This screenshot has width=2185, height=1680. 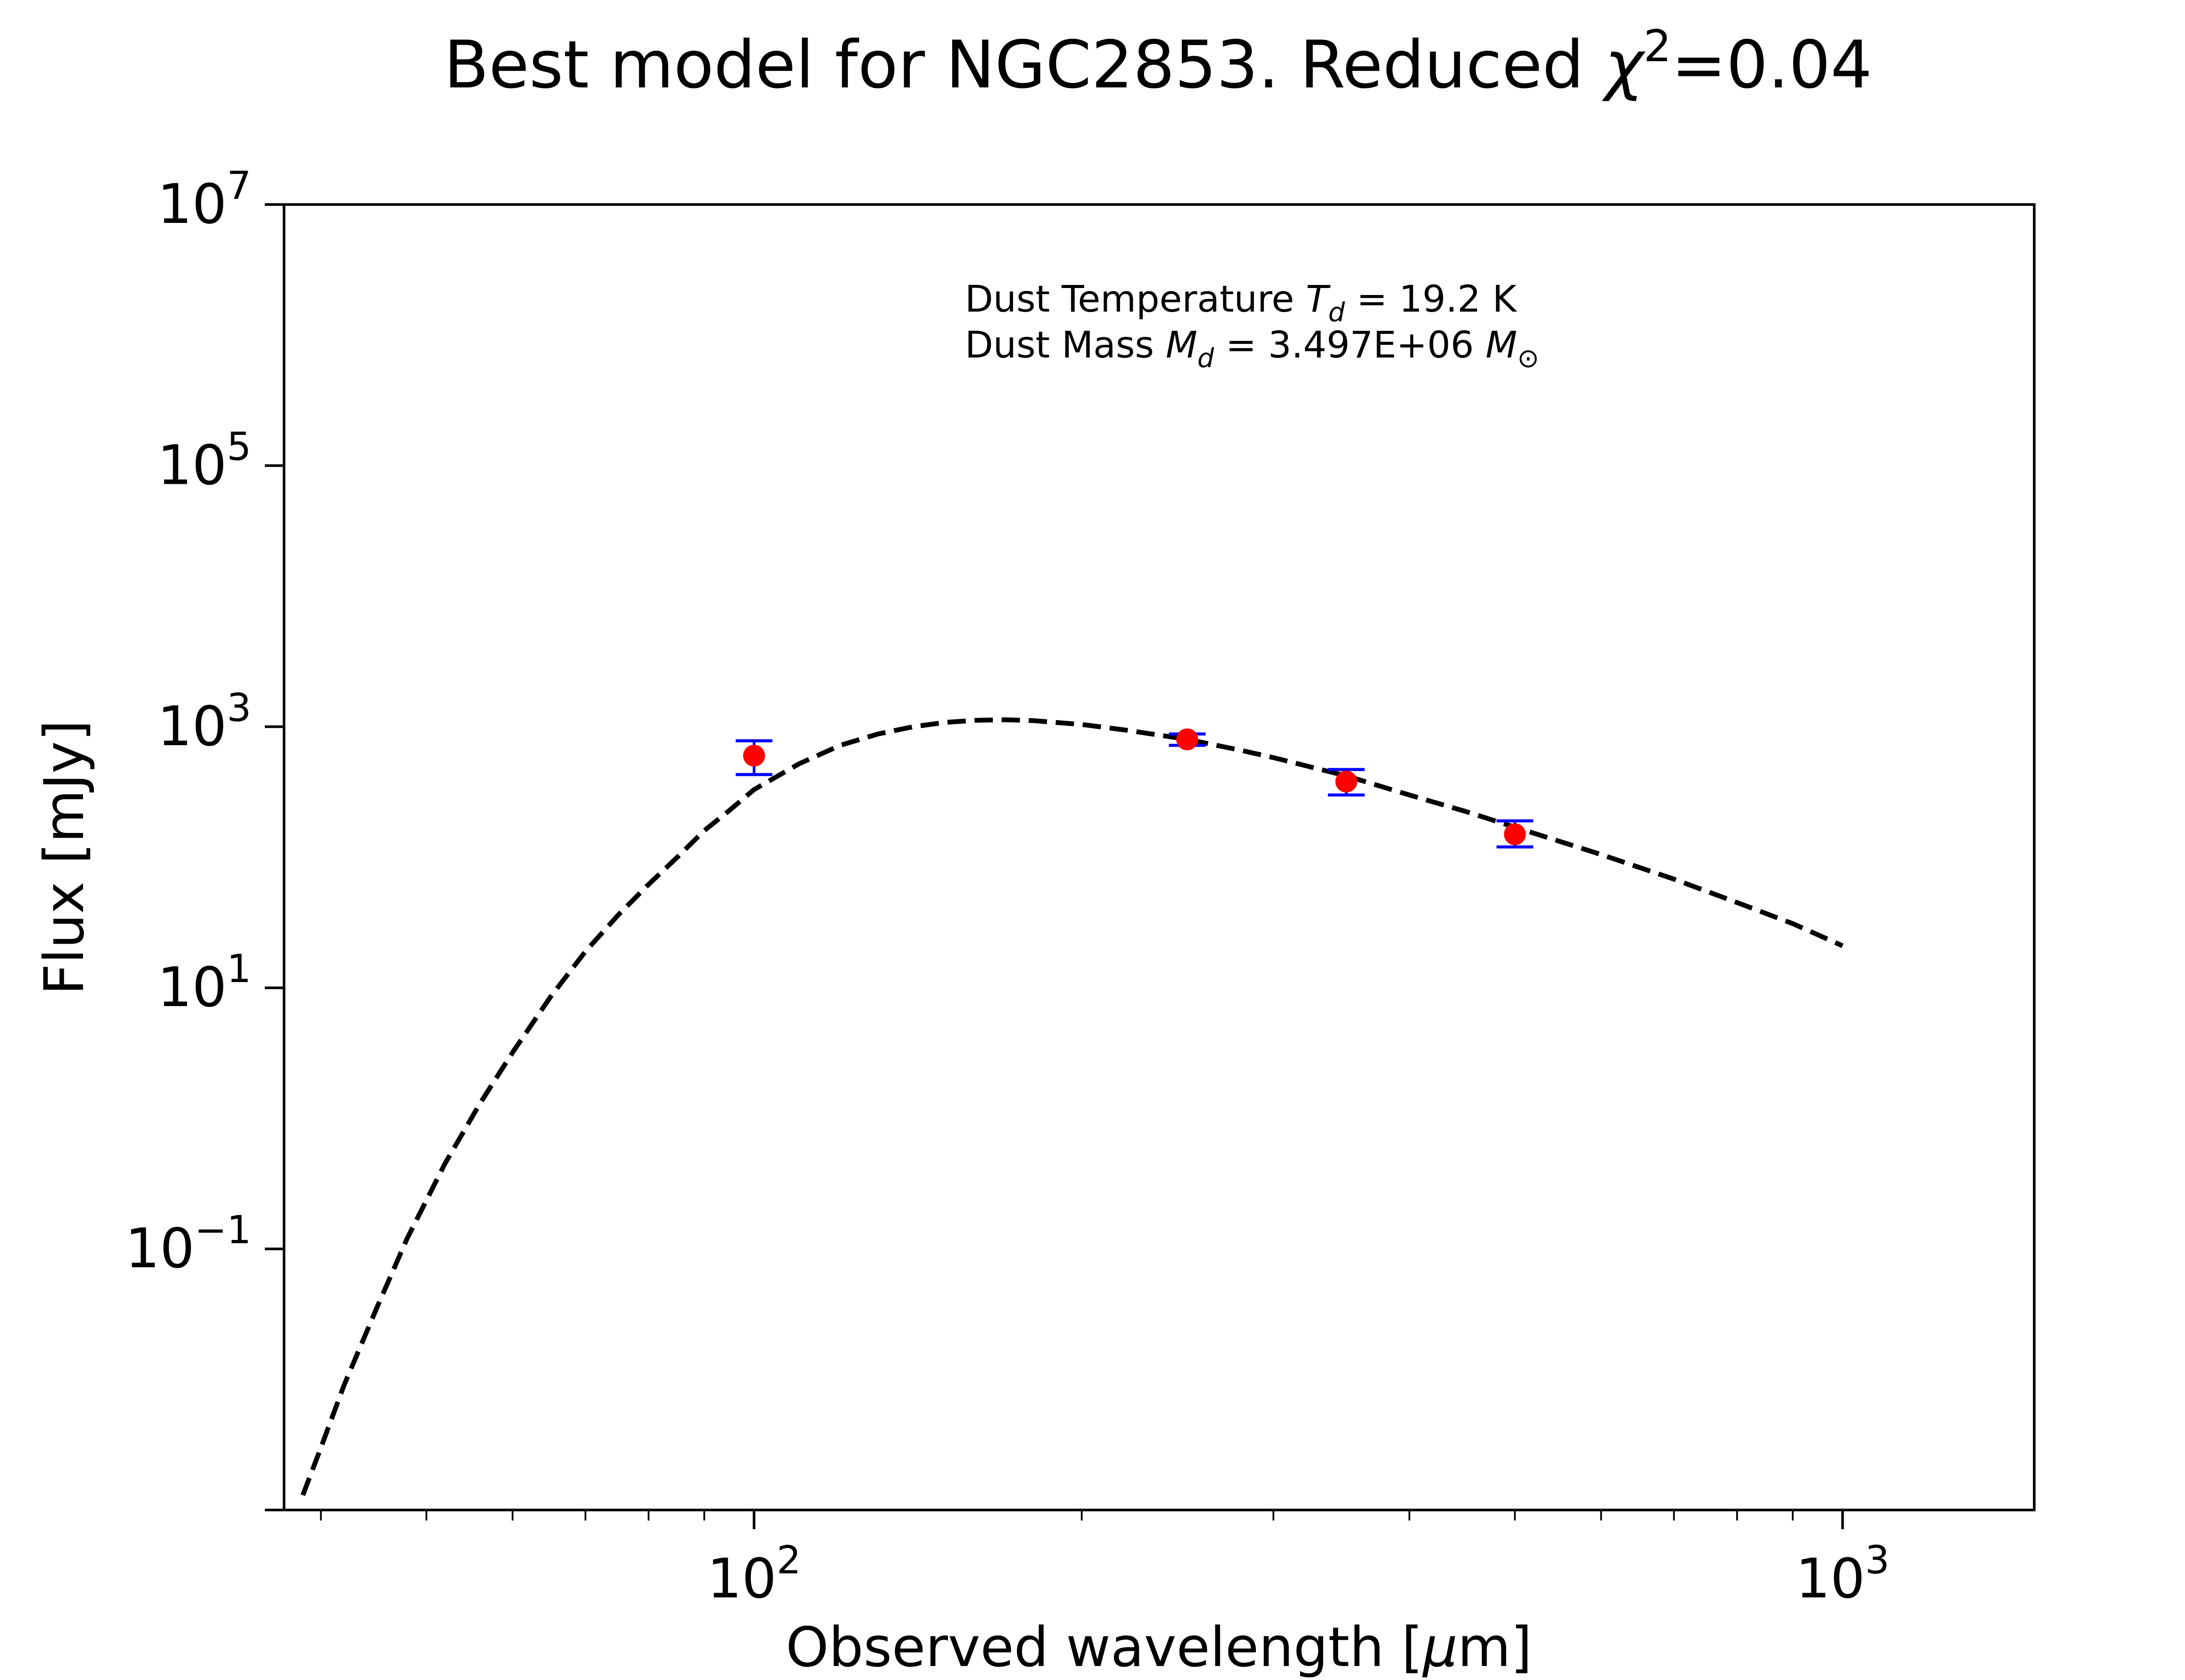 What do you see at coordinates (239, 185) in the screenshot?
I see `y-tick-exponent: 7` at bounding box center [239, 185].